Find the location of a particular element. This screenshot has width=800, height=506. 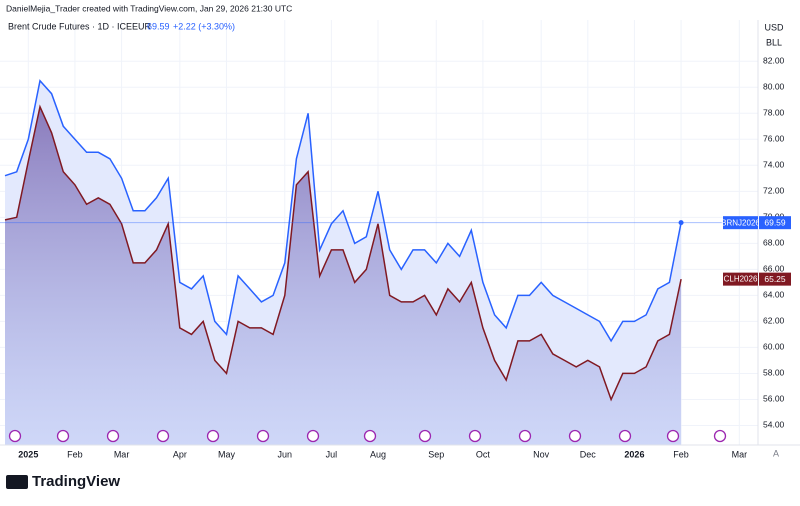

x-tick-label: Sep is located at coordinates (436, 454).